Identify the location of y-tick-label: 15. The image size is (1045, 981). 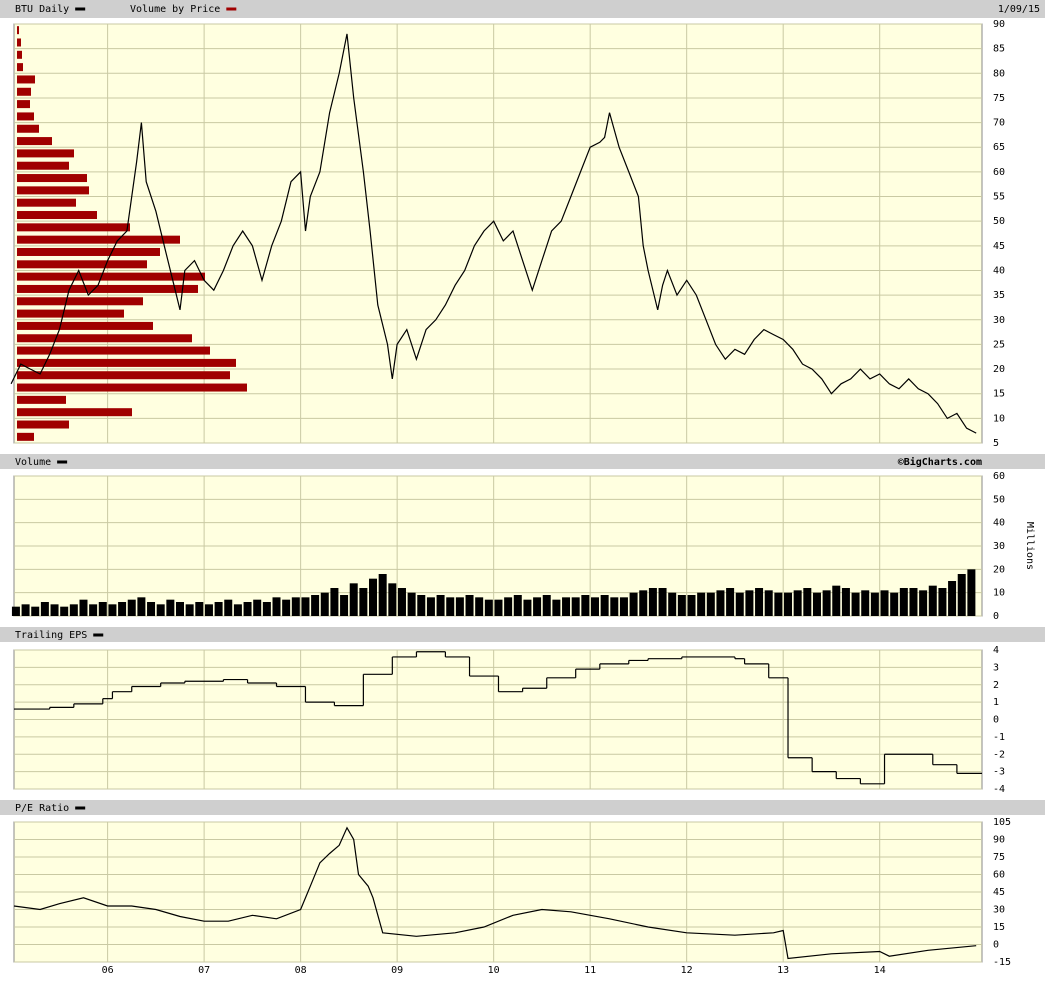
(999, 394).